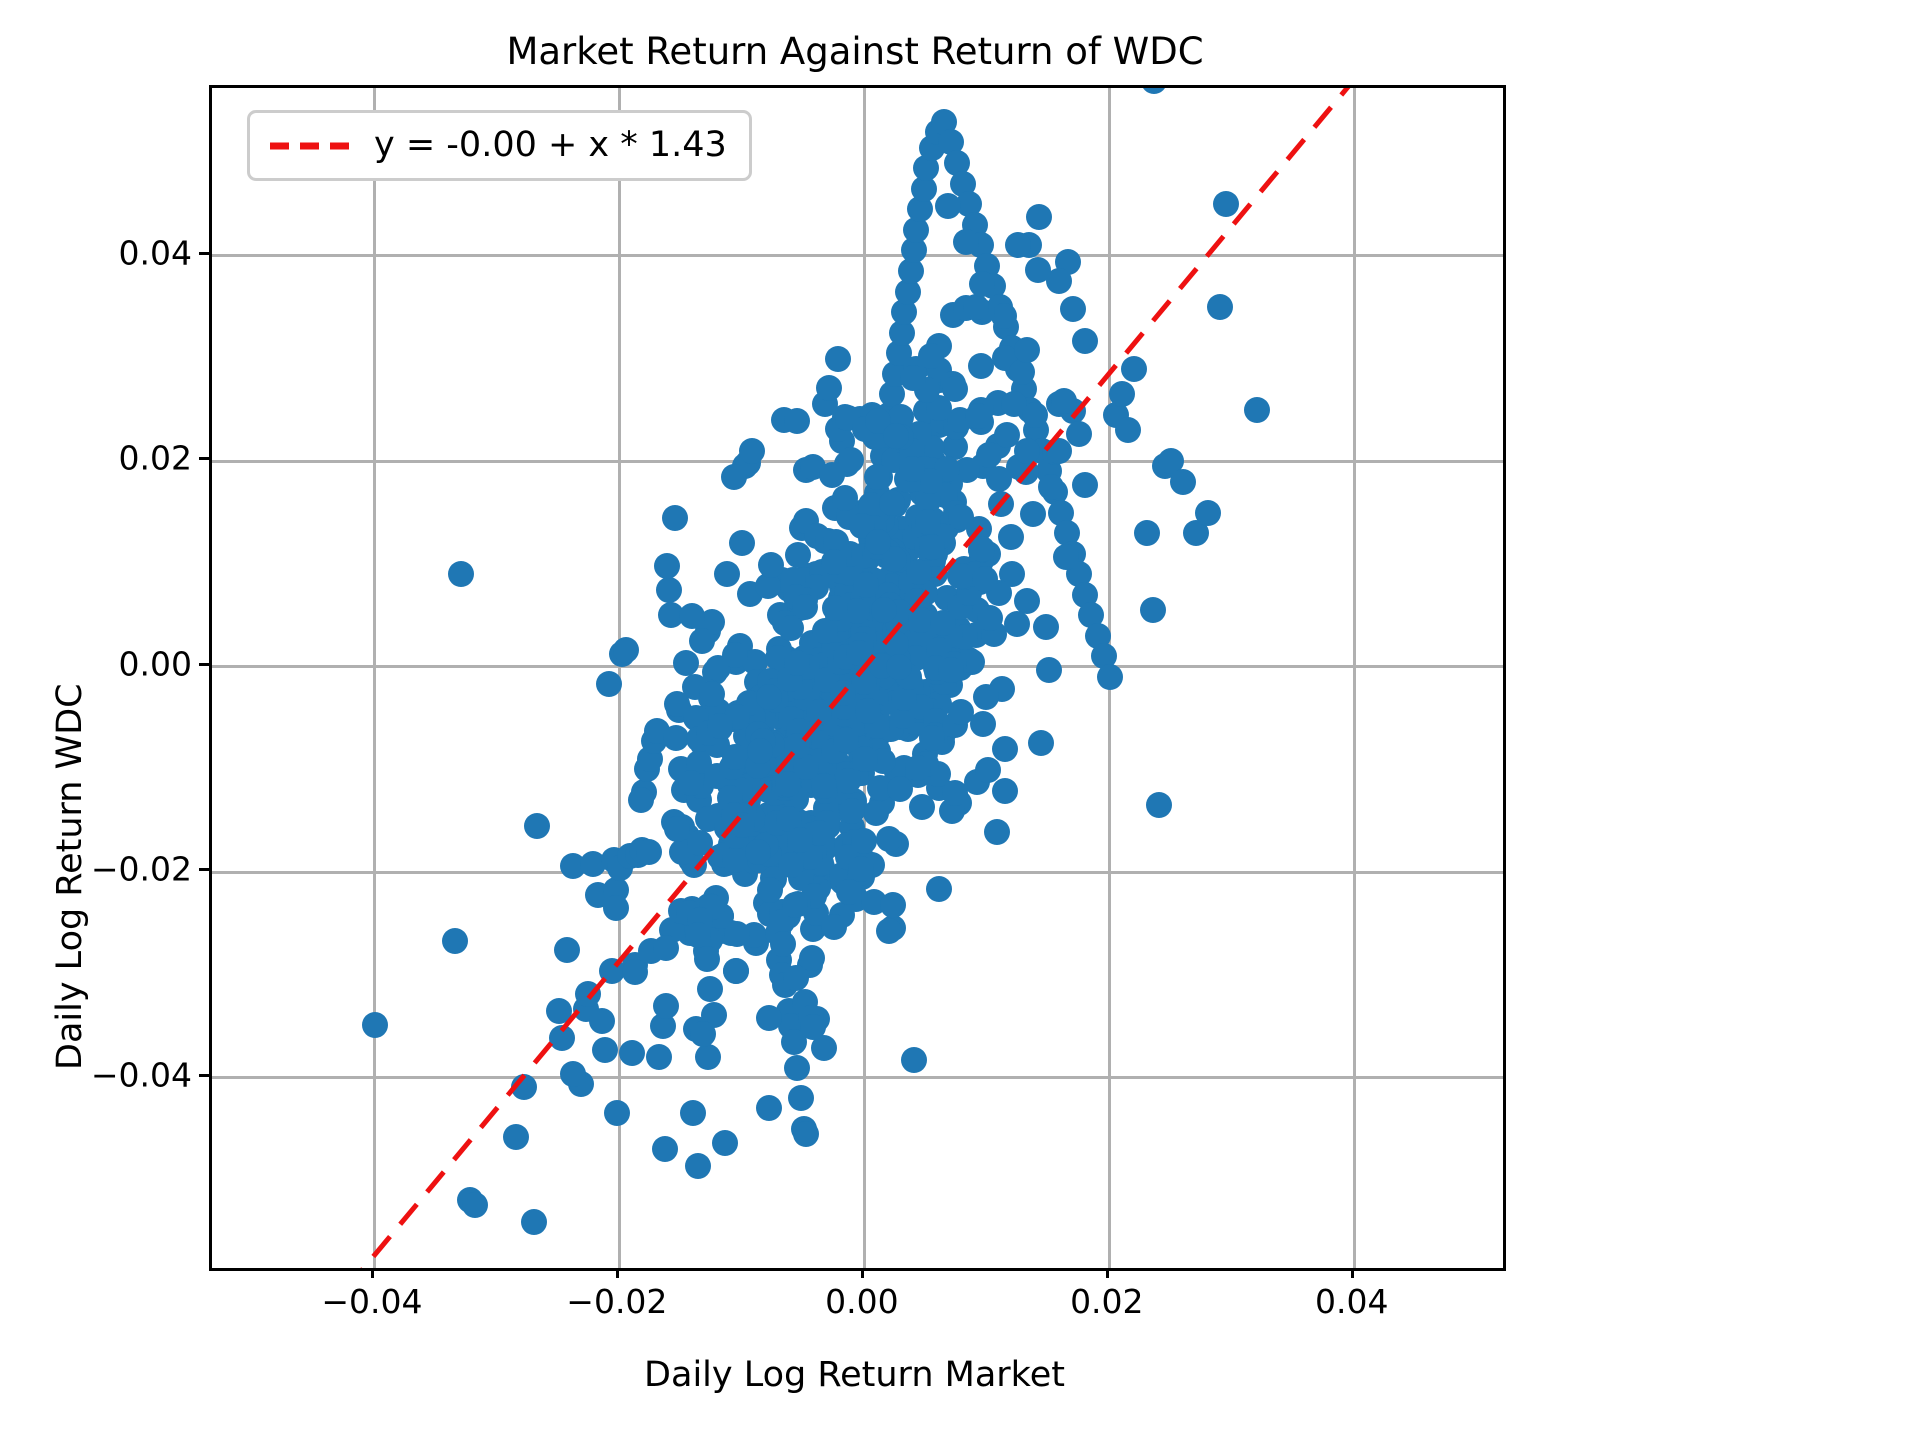 This screenshot has width=1920, height=1440. Describe the element at coordinates (1107, 1301) in the screenshot. I see `x-tick-label: 0.02` at that location.